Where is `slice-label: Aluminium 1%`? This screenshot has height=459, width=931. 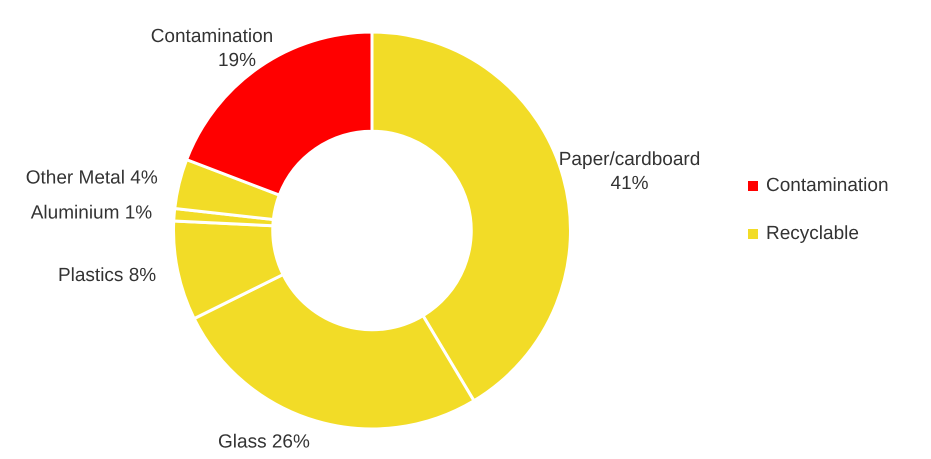 slice-label: Aluminium 1% is located at coordinates (91, 213).